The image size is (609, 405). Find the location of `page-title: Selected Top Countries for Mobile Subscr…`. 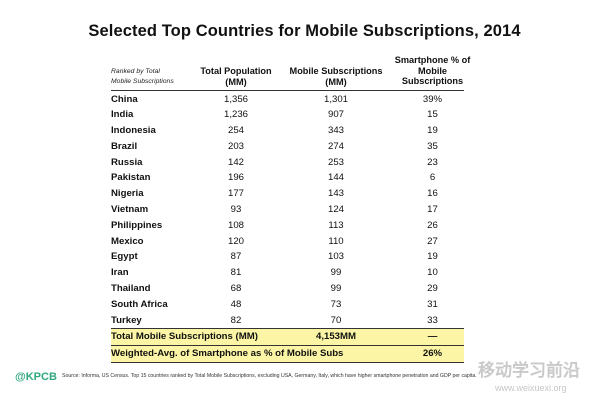

page-title: Selected Top Countries for Mobile Subscr… is located at coordinates (304, 31).